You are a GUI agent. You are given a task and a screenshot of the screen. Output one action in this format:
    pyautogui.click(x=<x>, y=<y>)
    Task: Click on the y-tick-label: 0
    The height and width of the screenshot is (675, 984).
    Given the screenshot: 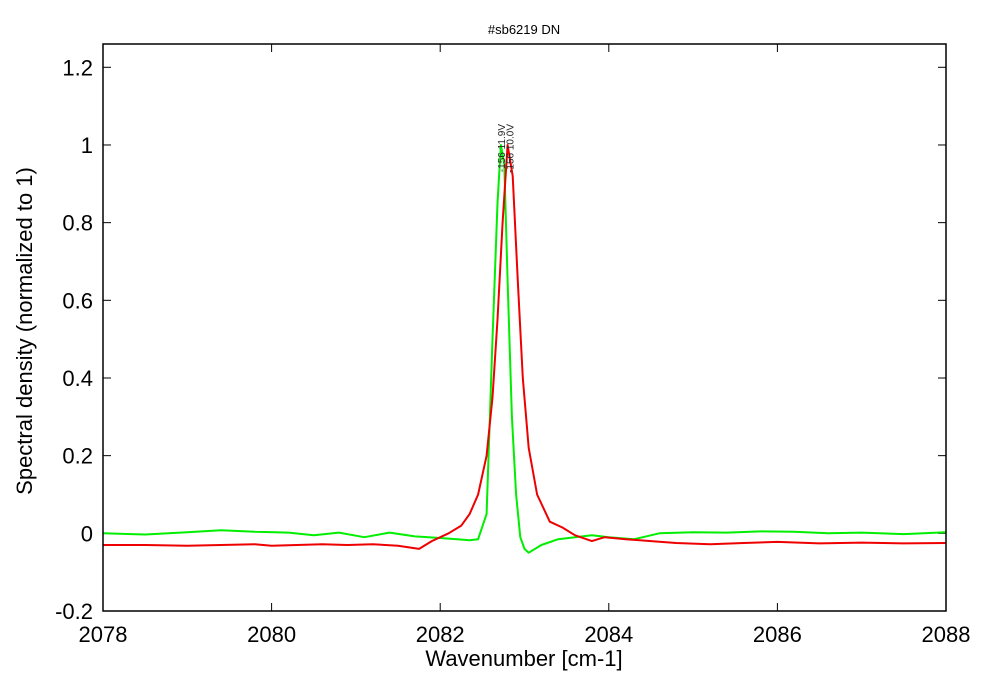 What is the action you would take?
    pyautogui.click(x=87, y=533)
    